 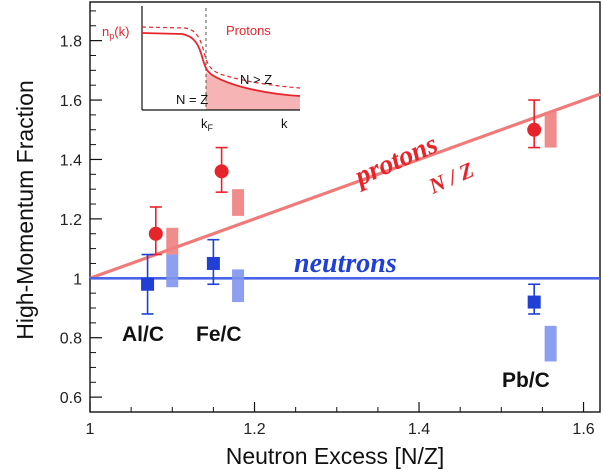 What do you see at coordinates (71, 42) in the screenshot?
I see `y-tick-label: 1.8` at bounding box center [71, 42].